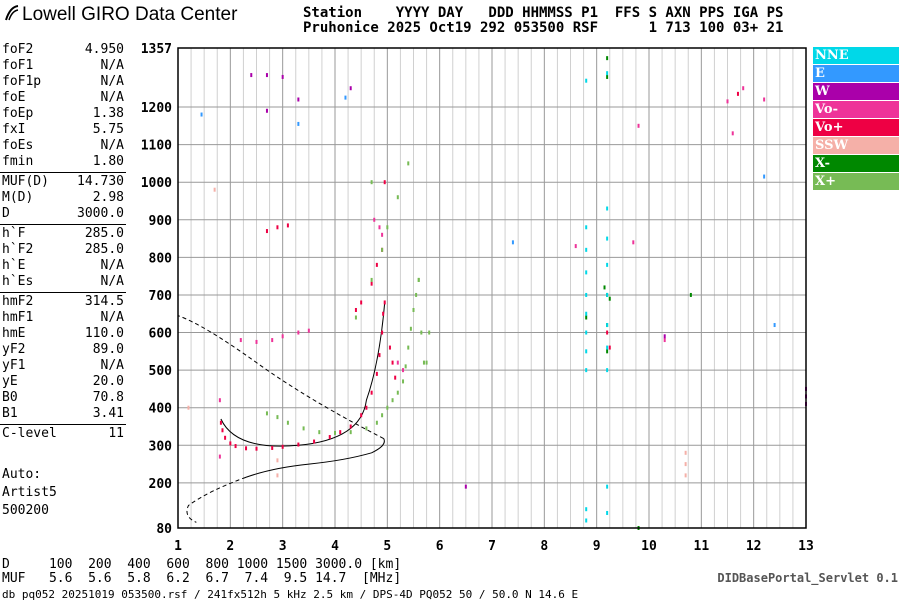  I want to click on legend-item-x: X+, so click(856, 181).